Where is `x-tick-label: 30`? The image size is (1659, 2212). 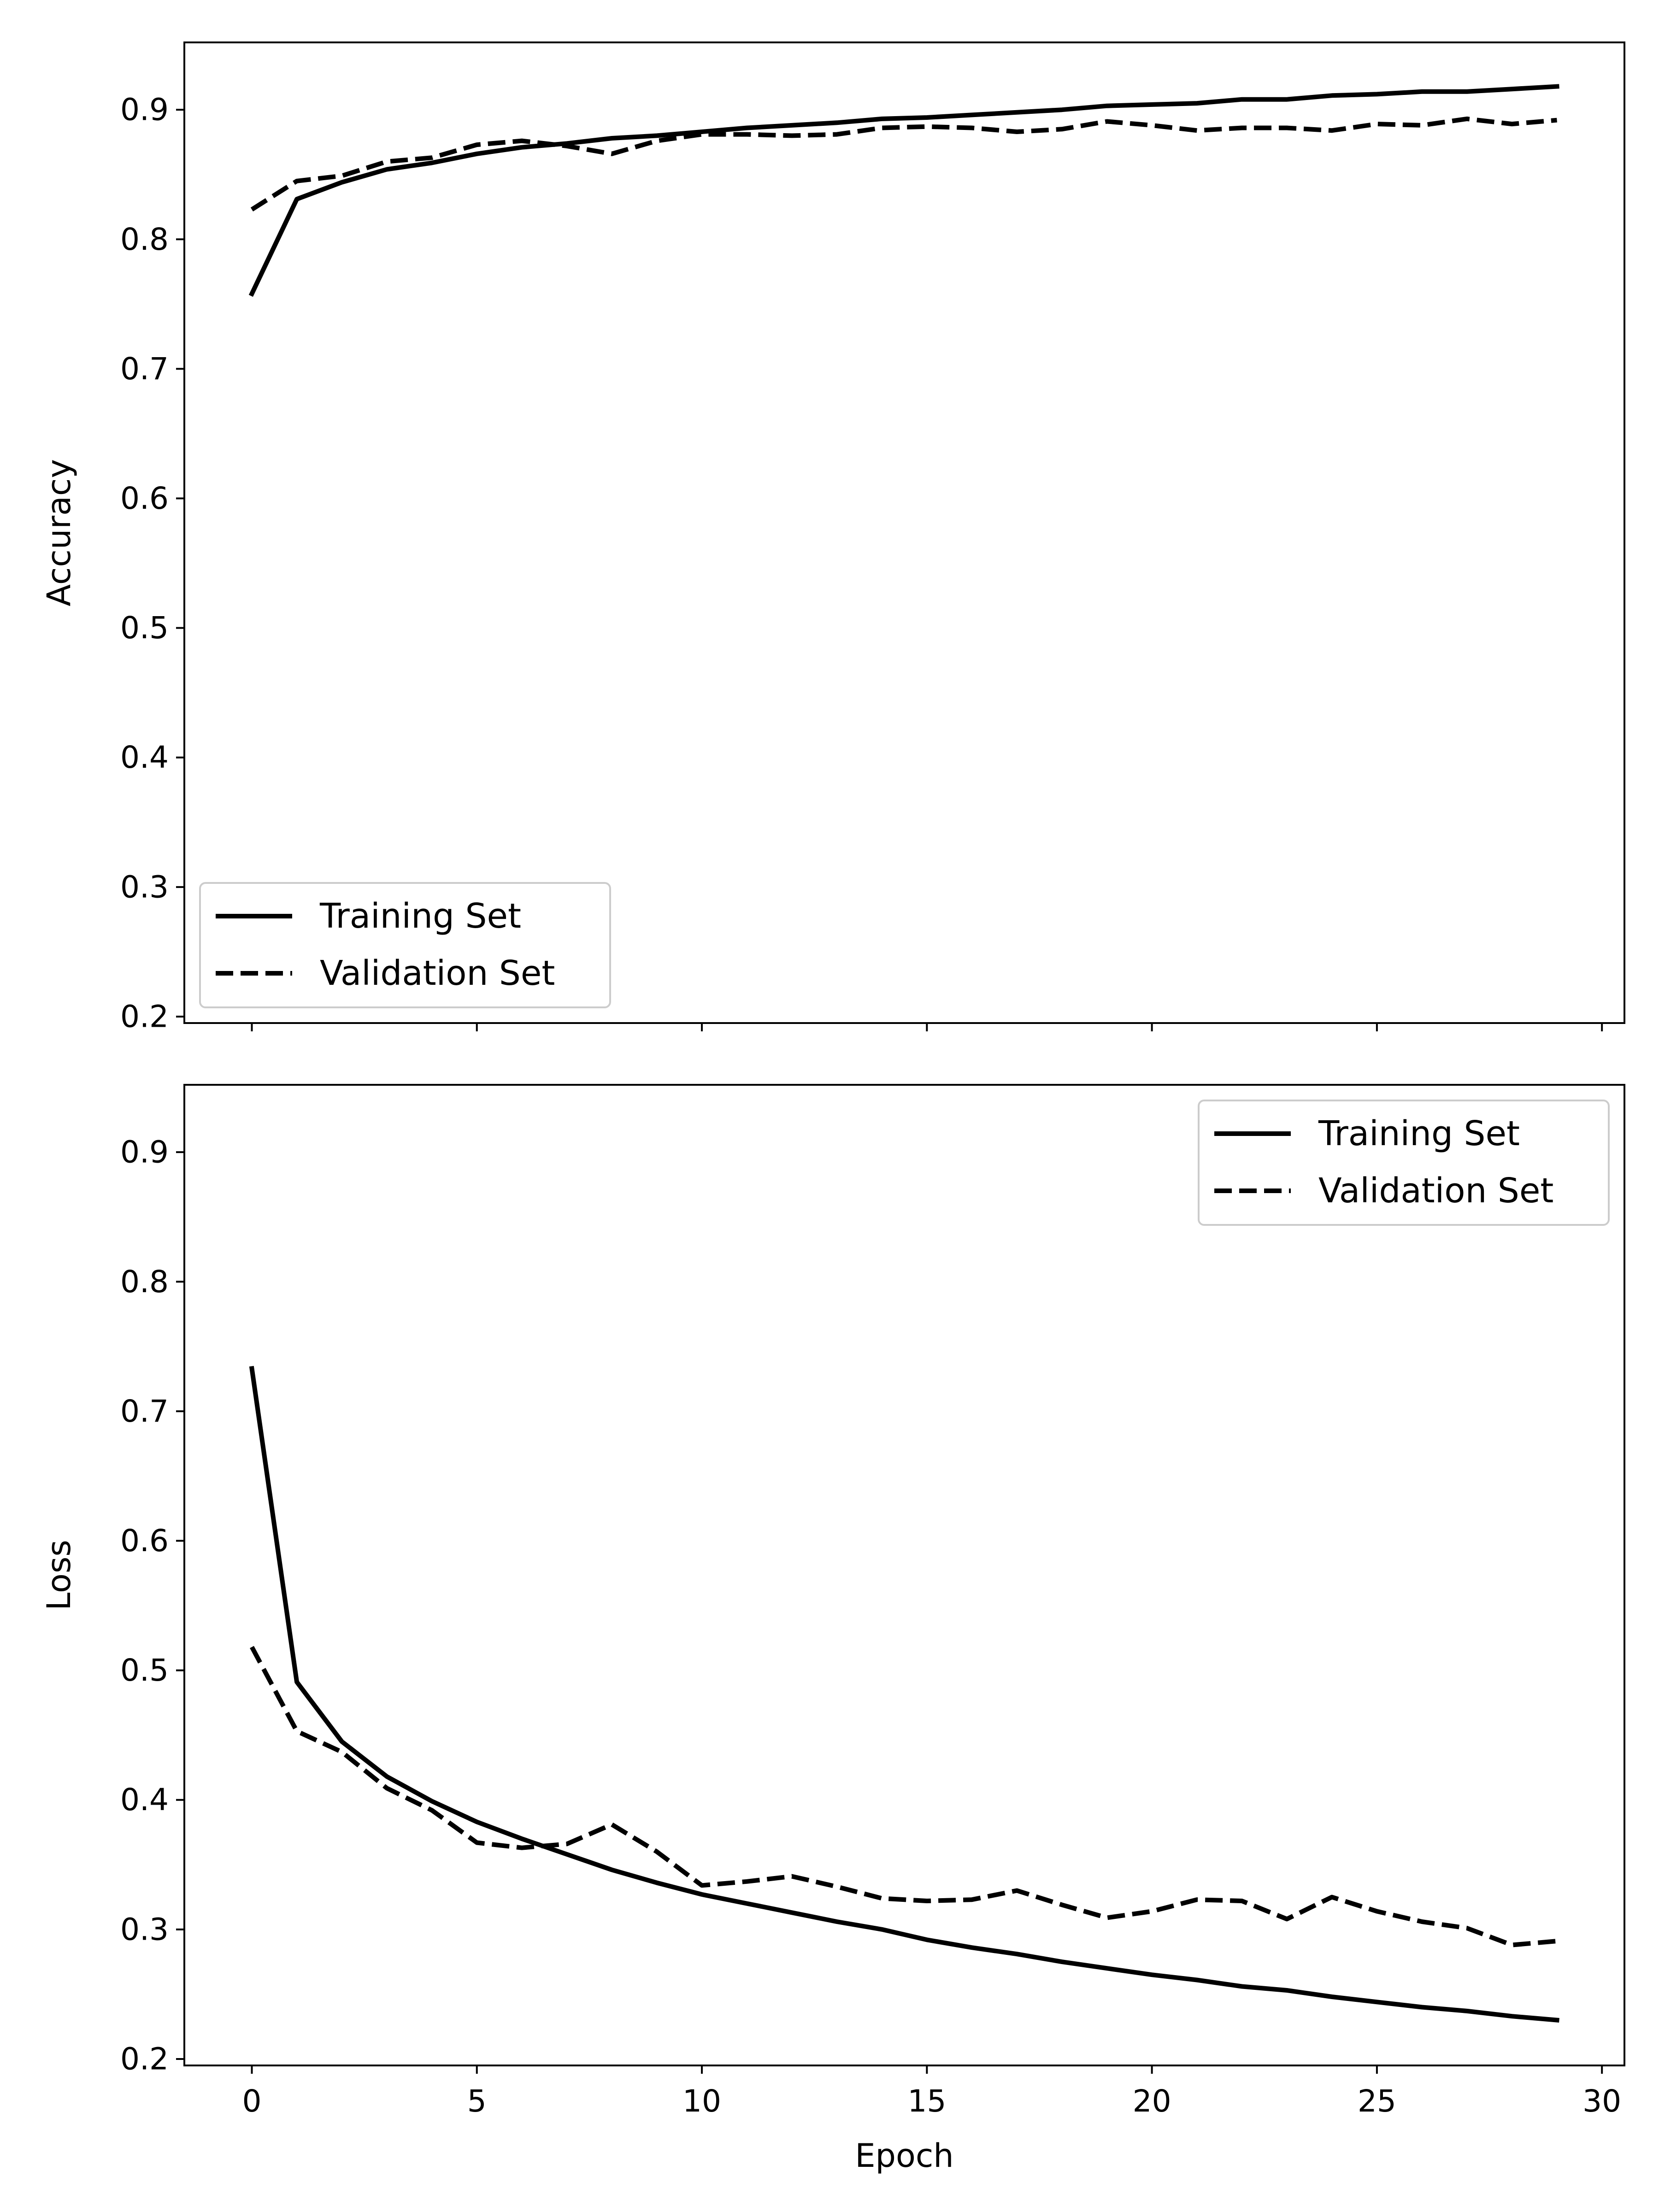
x-tick-label: 30 is located at coordinates (1602, 2101).